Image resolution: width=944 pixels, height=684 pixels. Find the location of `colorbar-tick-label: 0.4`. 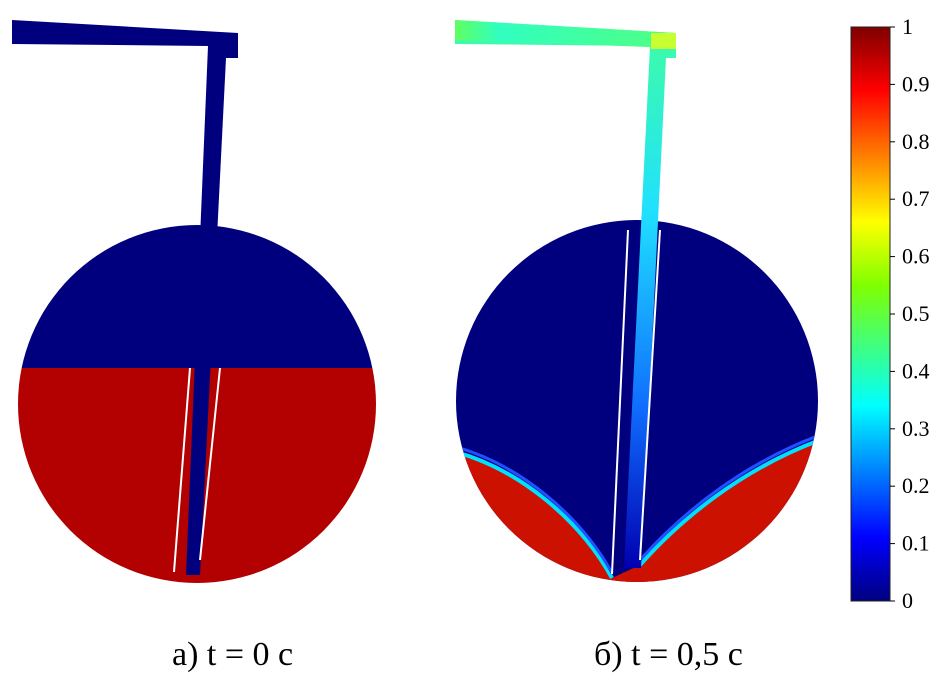

colorbar-tick-label: 0.4 is located at coordinates (916, 370).